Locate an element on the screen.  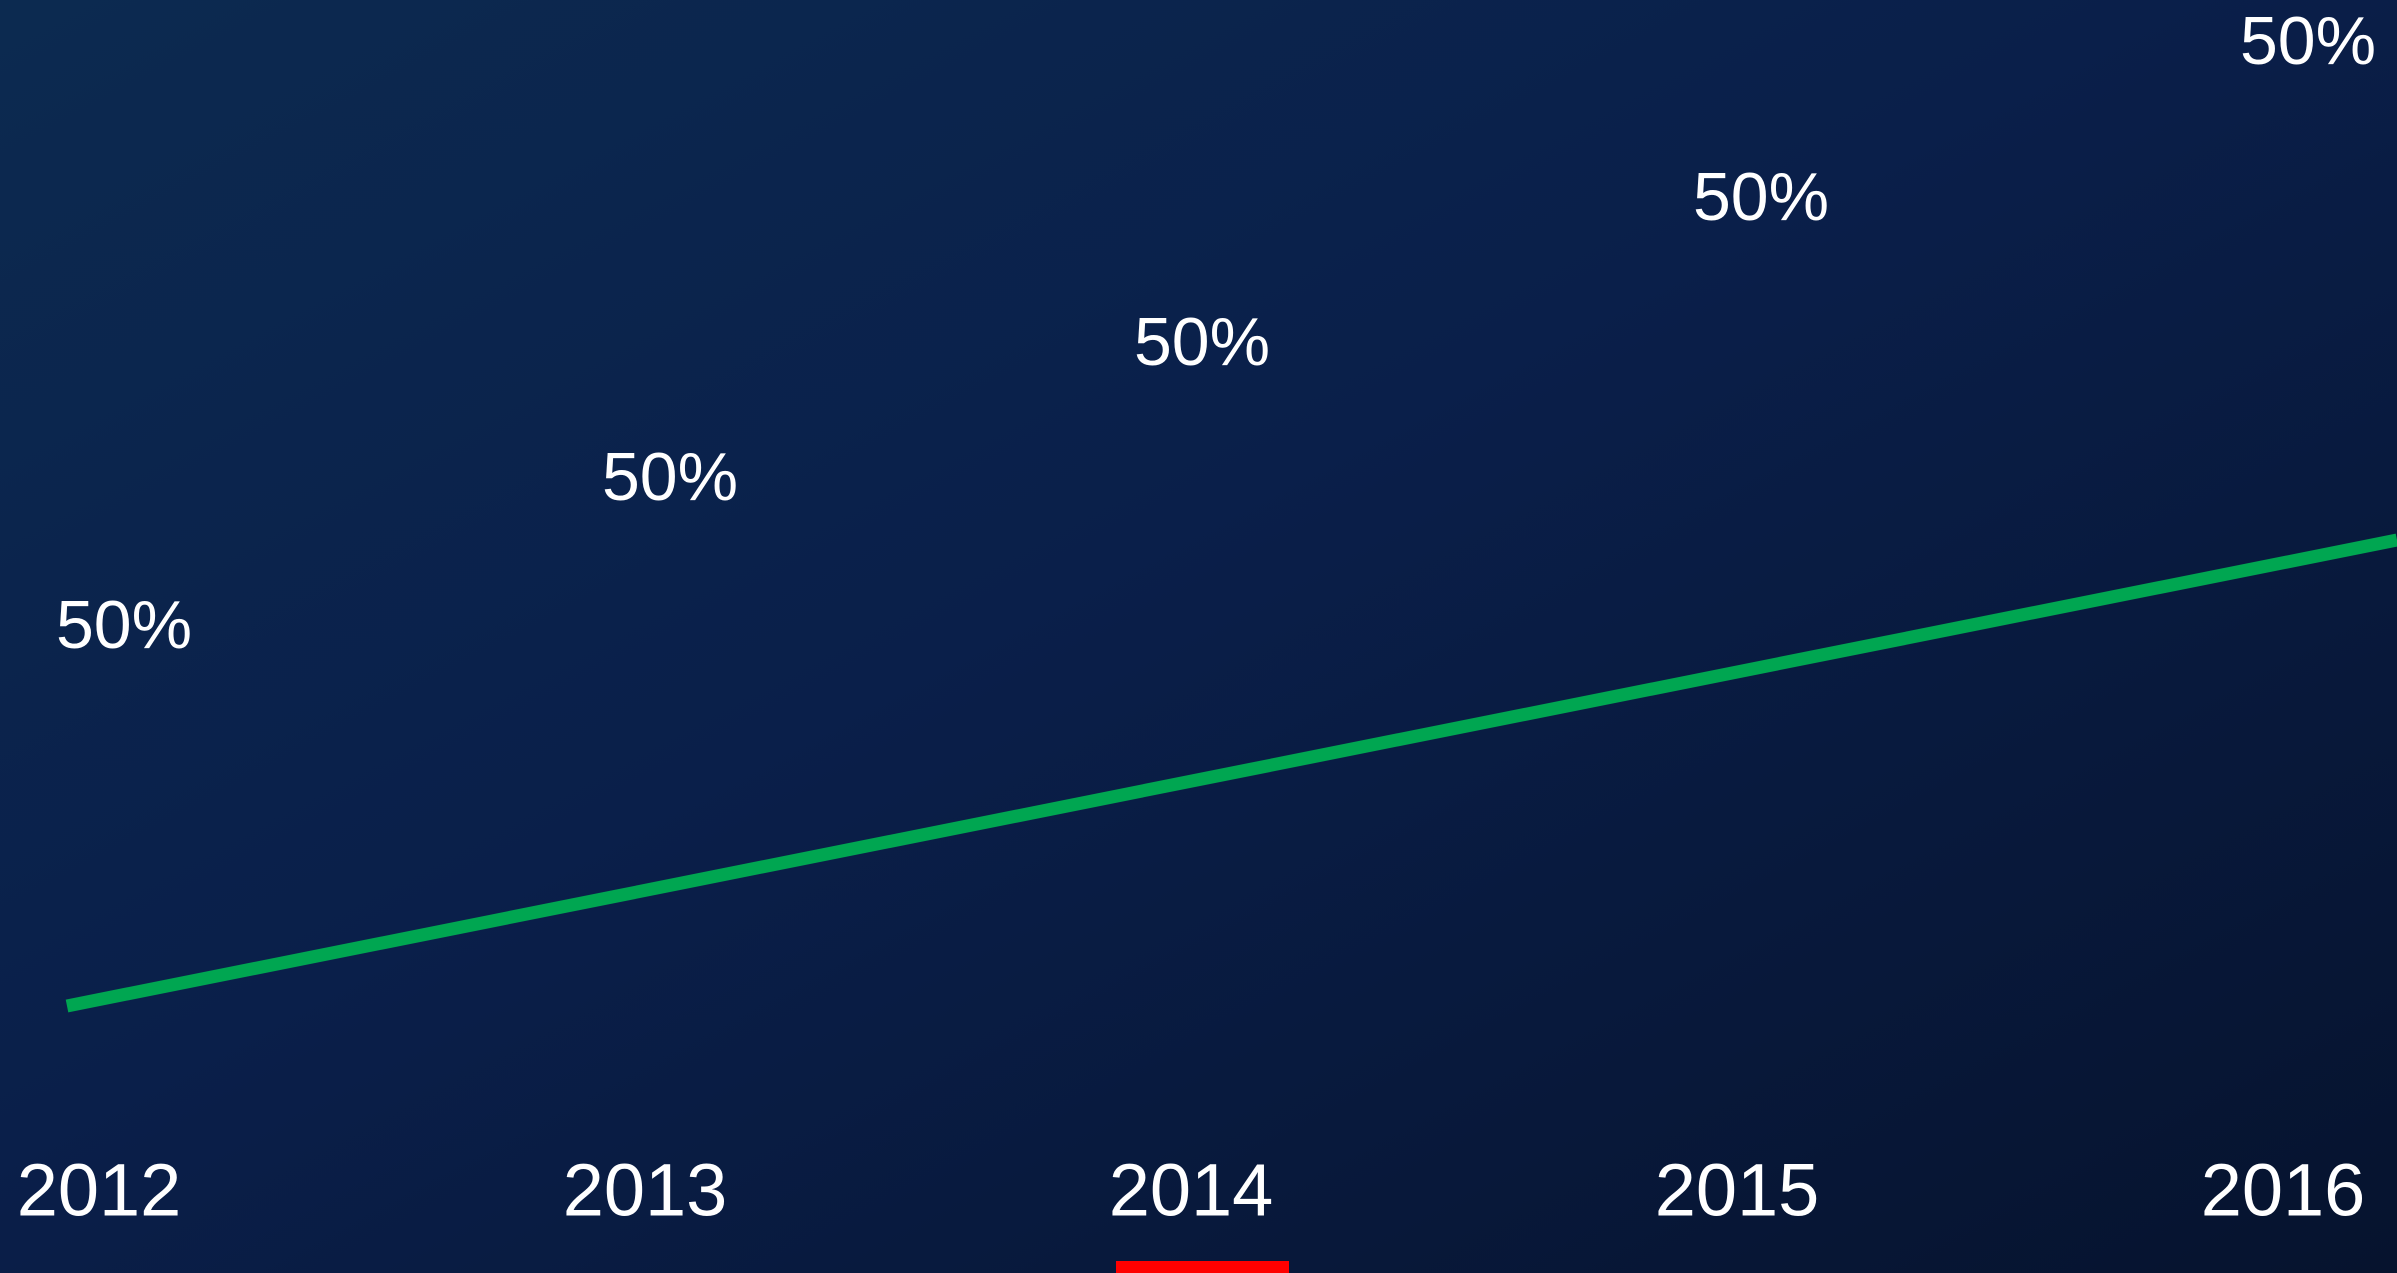
year-tabs: 2012 2013 2014 2015 2016 is located at coordinates (1191, 1190).